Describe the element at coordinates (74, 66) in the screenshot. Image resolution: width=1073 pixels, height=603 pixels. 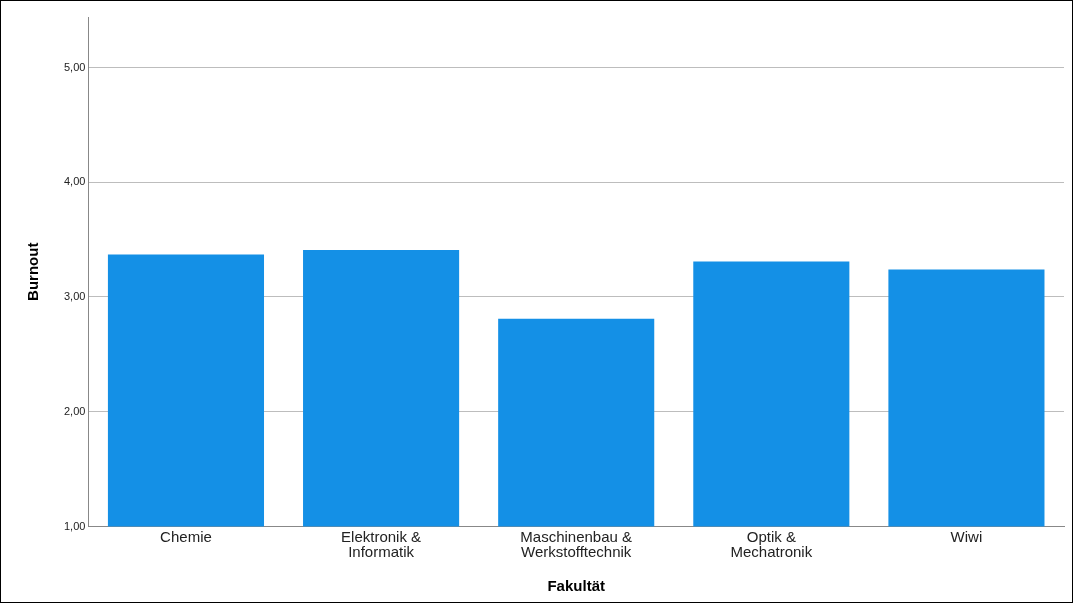
I see `y-tick-label: 5,00` at that location.